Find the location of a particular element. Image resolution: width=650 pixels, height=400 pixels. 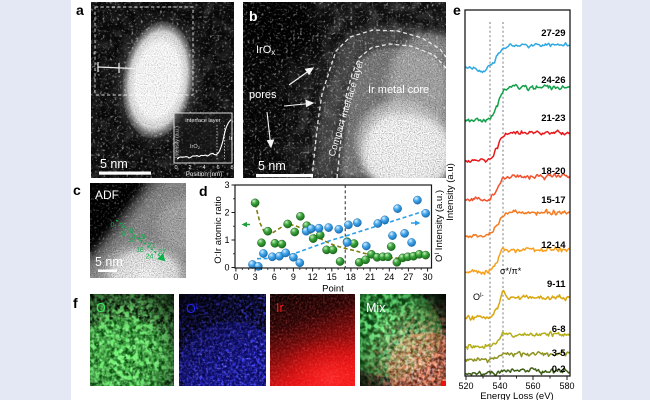

svg-text: interface layer is located at coordinates (202, 121).